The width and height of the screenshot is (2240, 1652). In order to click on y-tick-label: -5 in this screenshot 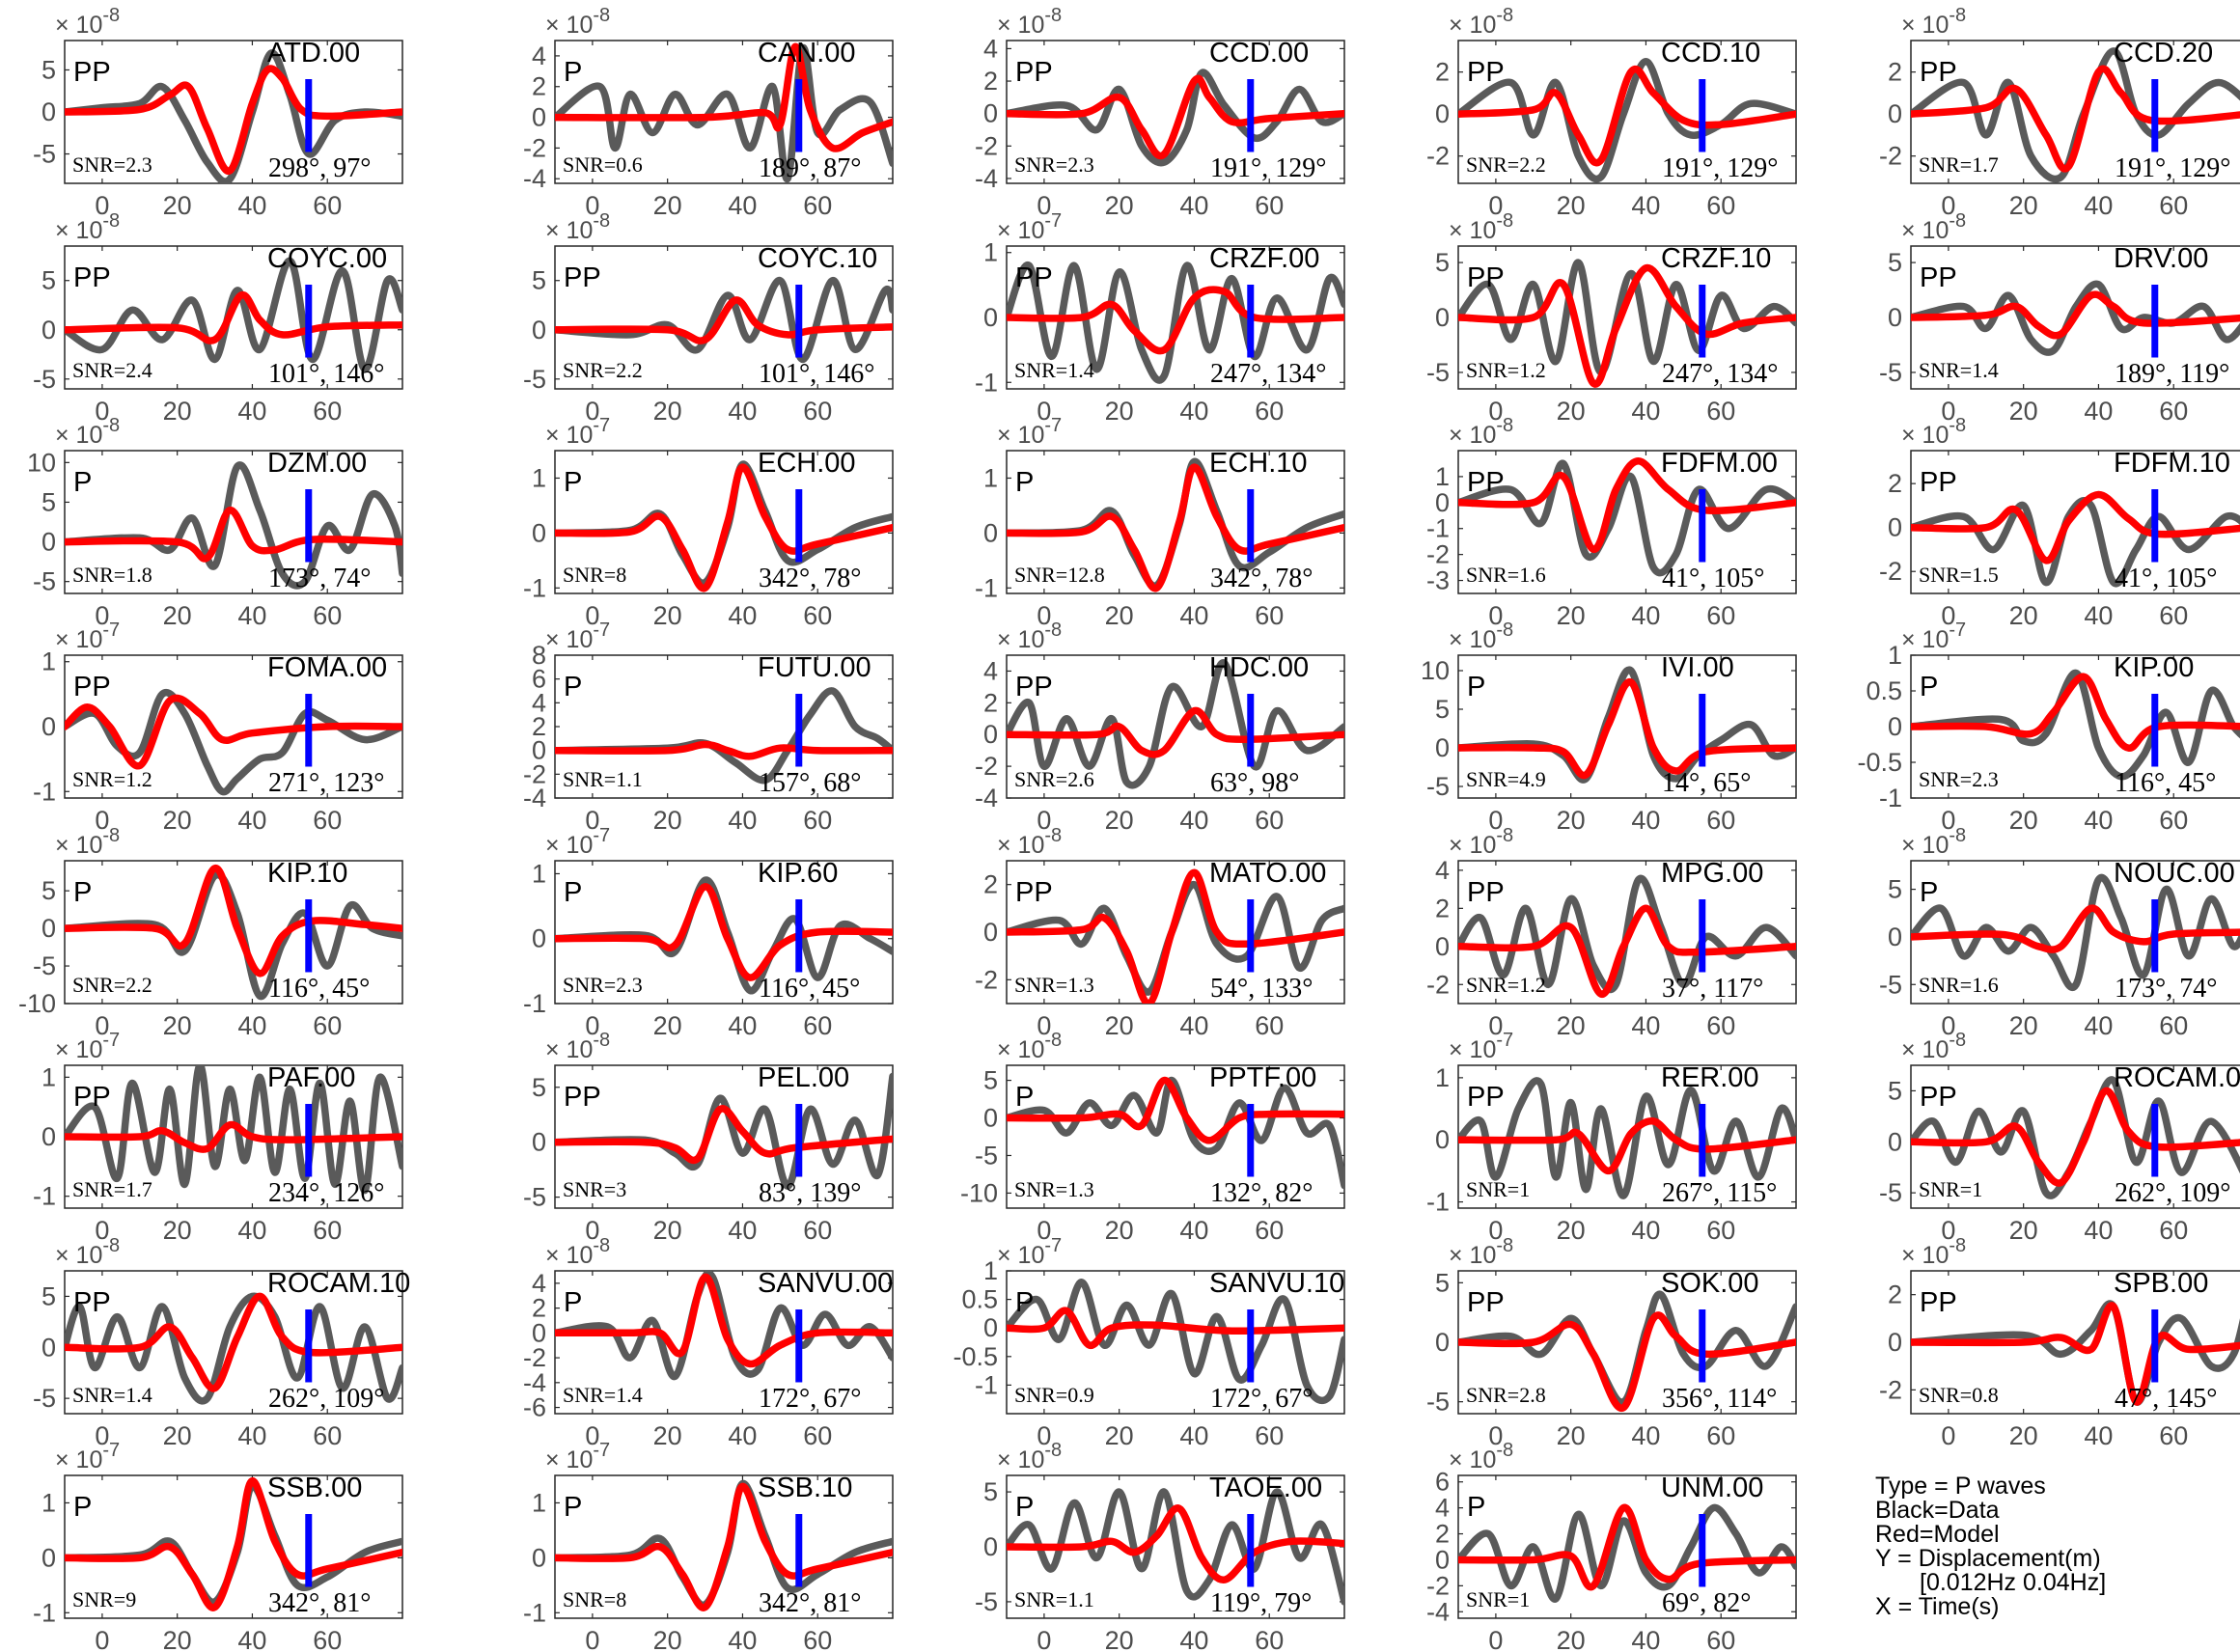, I will do `click(45, 965)`.